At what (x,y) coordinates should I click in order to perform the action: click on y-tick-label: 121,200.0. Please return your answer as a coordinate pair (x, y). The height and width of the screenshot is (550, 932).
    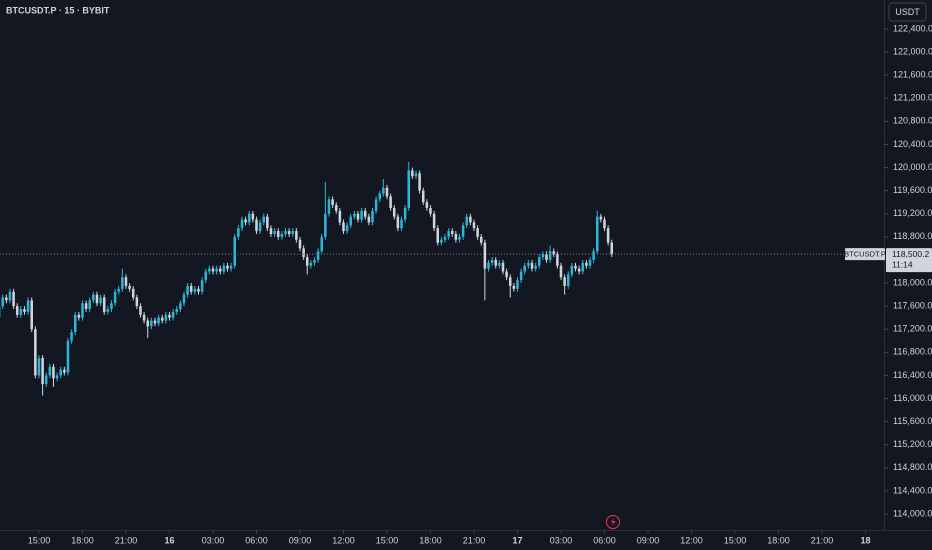
    Looking at the image, I should click on (912, 98).